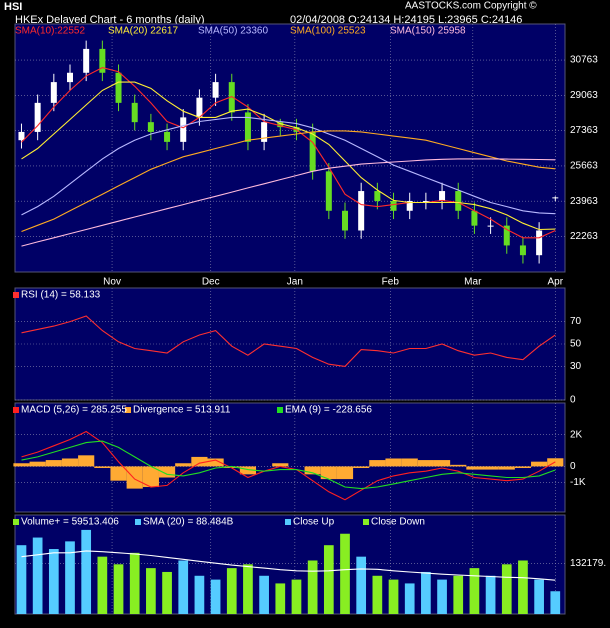 This screenshot has height=628, width=610. What do you see at coordinates (182, 410) in the screenshot?
I see `legend-label: Divergence = 513.911` at bounding box center [182, 410].